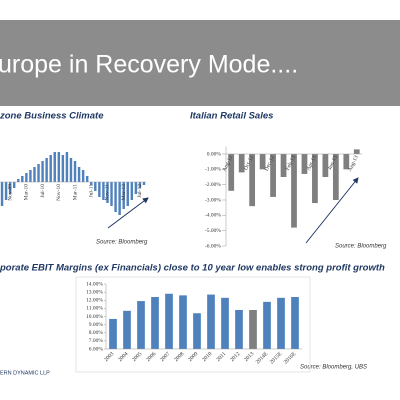  Describe the element at coordinates (262, 358) in the screenshot. I see `x-tick-label: 2014E` at that location.